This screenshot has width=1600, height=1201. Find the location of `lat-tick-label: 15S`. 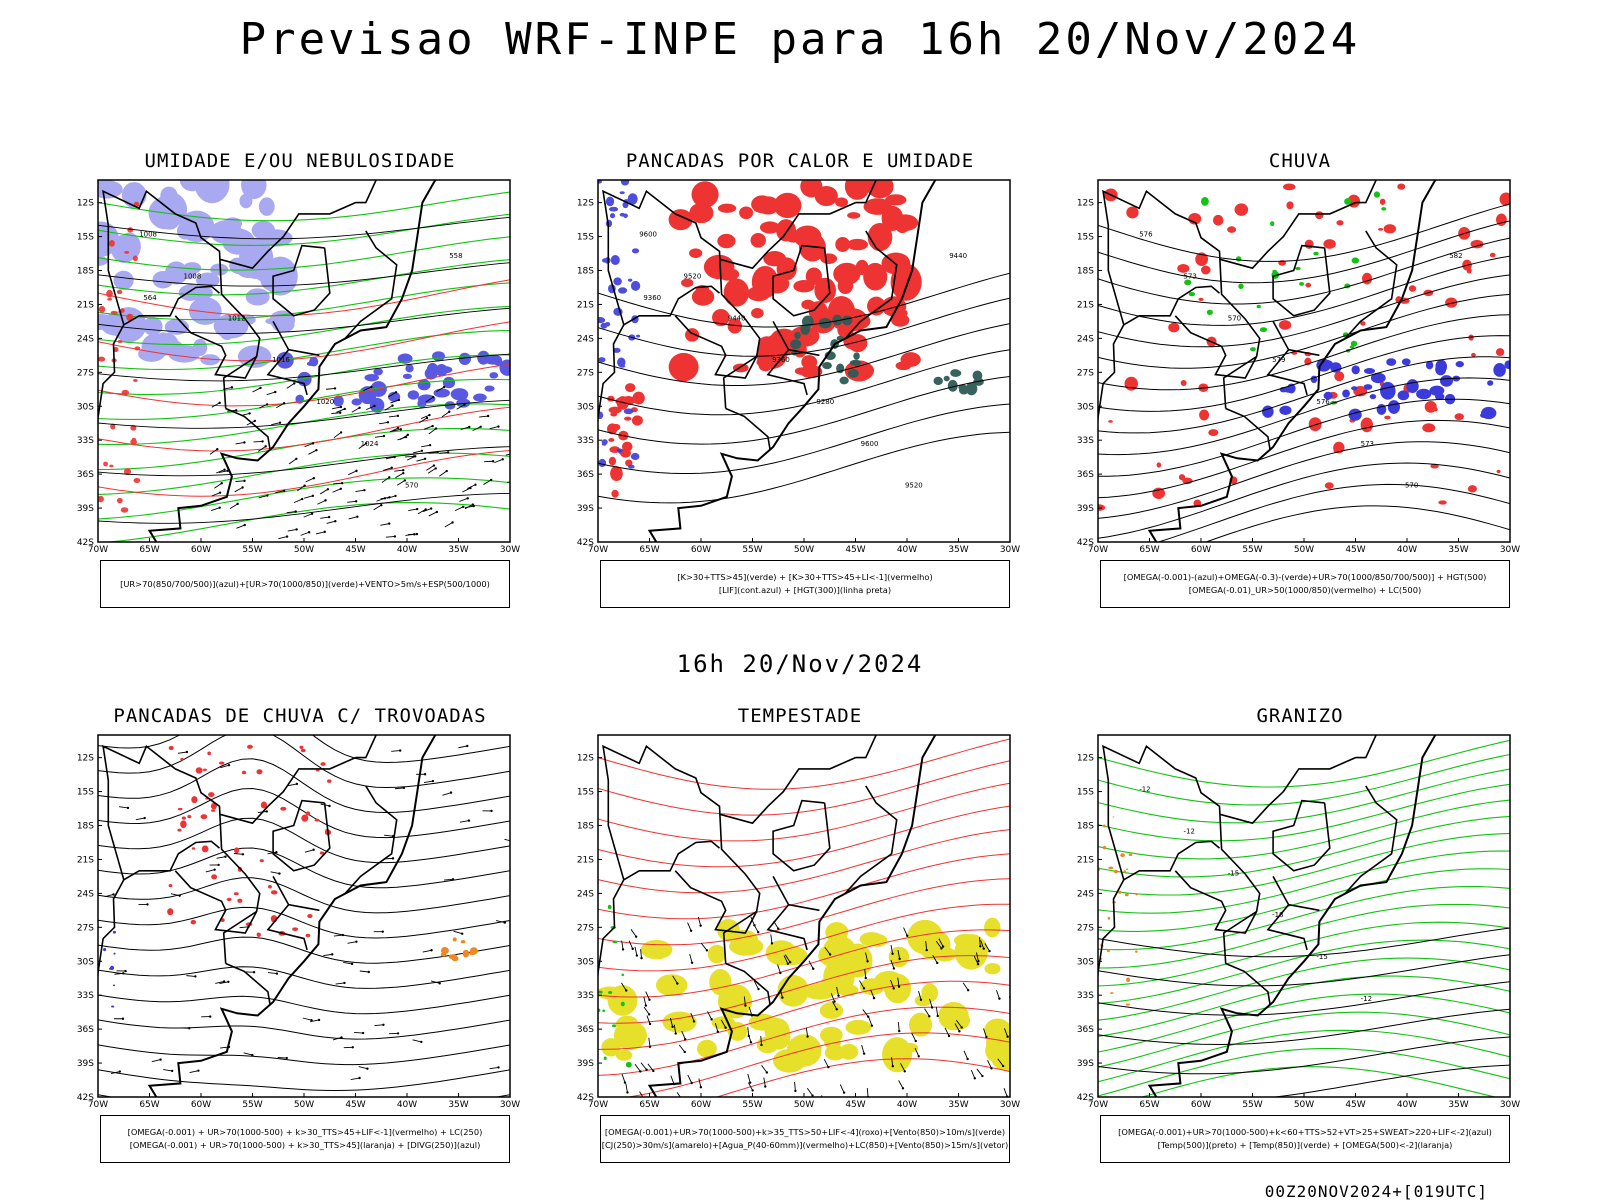

lat-tick-label: 15S is located at coordinates (585, 238).